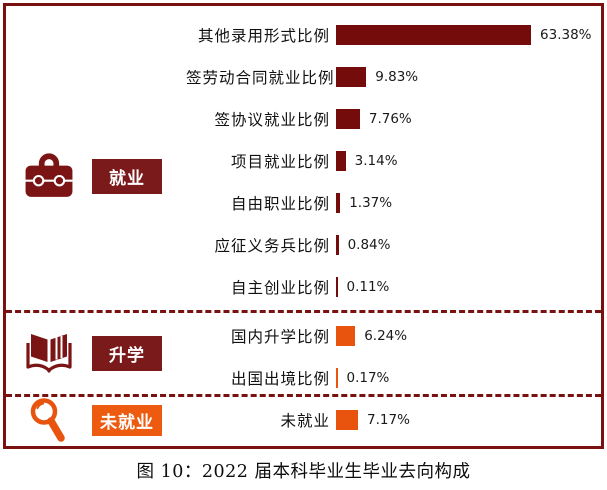  I want to click on section-unemployed-rows: 未就业 7.17%, so click(393, 420).